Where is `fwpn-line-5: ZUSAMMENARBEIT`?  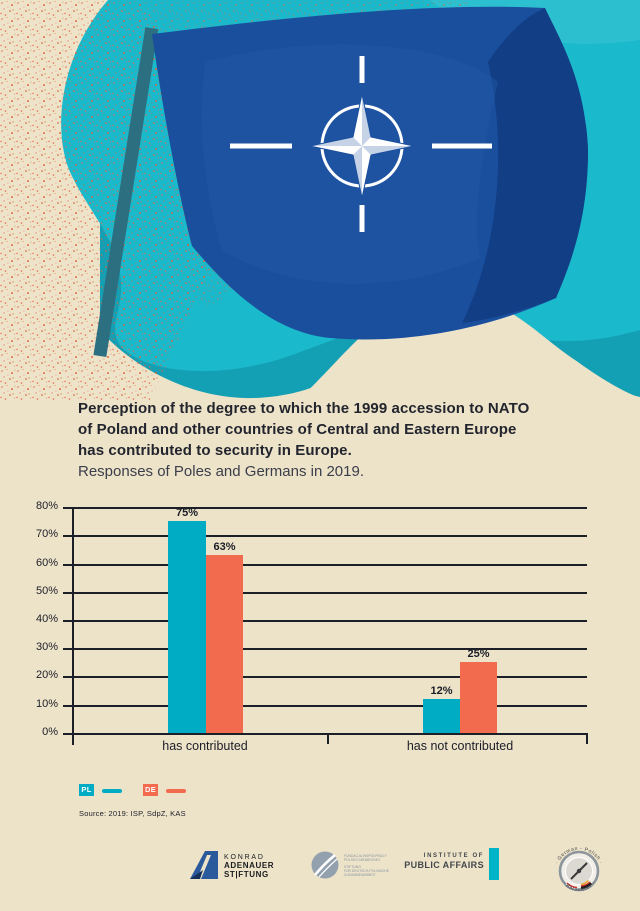
fwpn-line-5: ZUSAMMENARBEIT is located at coordinates (360, 875).